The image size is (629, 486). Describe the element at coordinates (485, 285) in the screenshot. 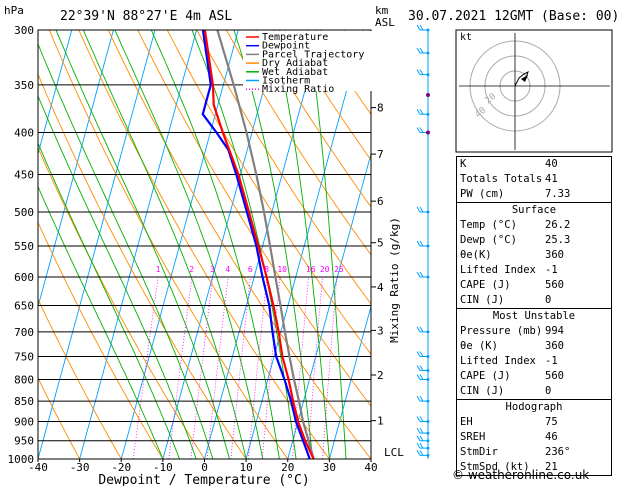

I see `surface-label: CAPE (J)` at that location.